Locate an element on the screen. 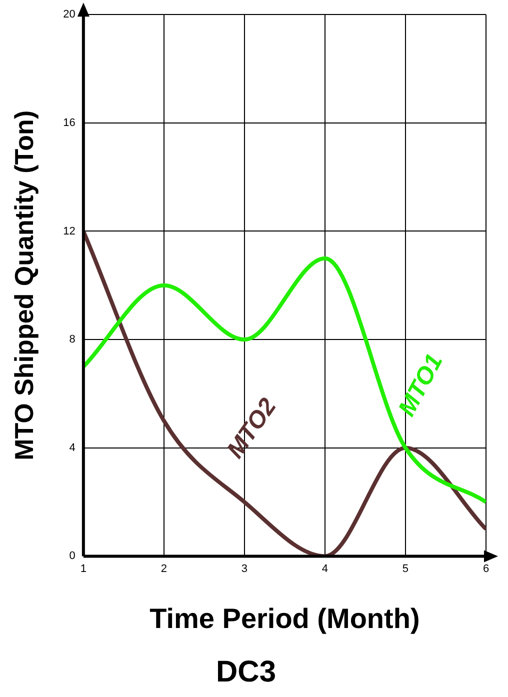 This screenshot has width=508, height=697. y-tick-label: 4 is located at coordinates (72, 448).